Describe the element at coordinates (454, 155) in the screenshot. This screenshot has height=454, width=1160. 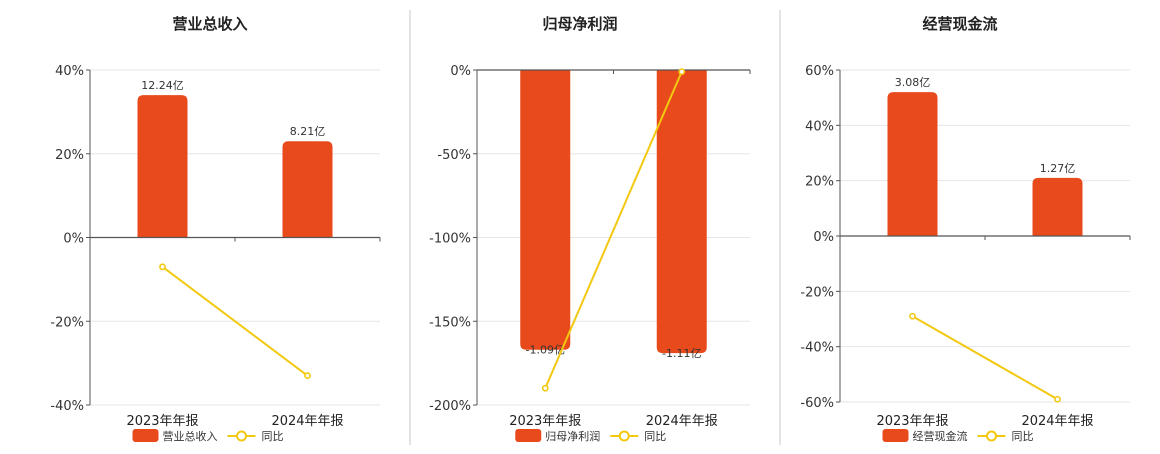
I see `y-tick-label: -50%` at that location.